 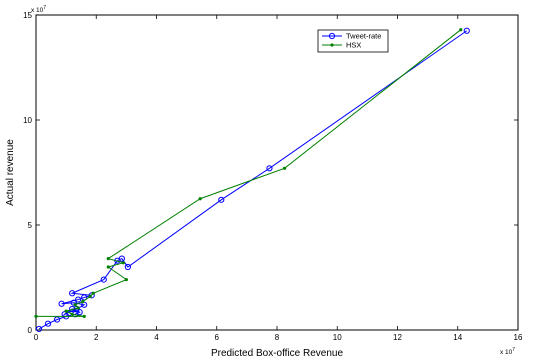 What do you see at coordinates (277, 353) in the screenshot?
I see `x-axis-label: Predicted Box-office Revenue` at bounding box center [277, 353].